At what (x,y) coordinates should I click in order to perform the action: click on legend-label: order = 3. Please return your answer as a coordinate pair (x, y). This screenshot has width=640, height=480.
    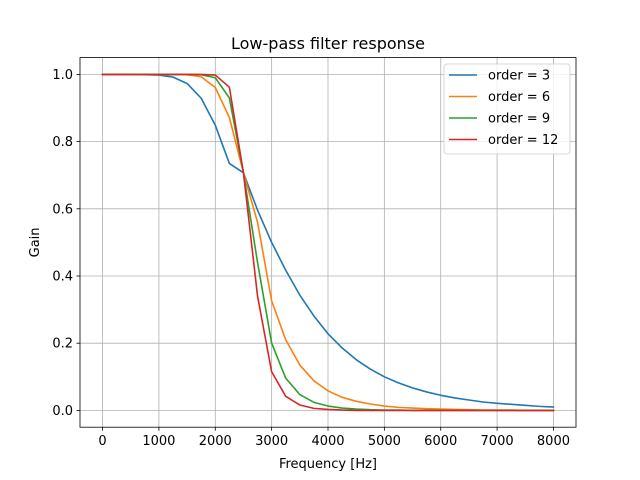
    Looking at the image, I should click on (519, 76).